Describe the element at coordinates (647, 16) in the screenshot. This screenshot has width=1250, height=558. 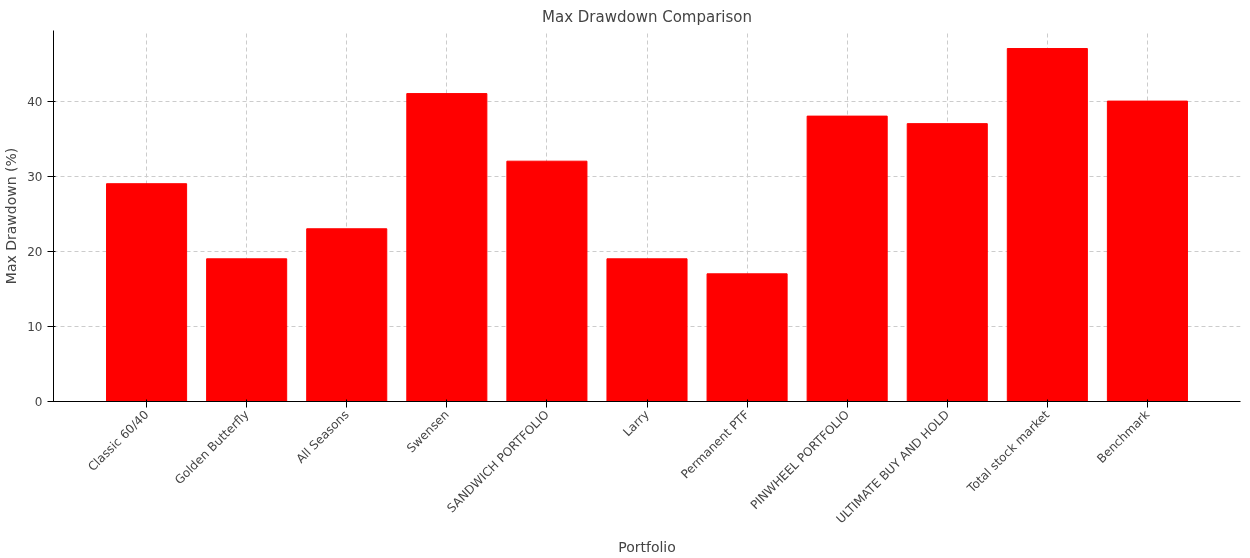
I see `chart-title: Max Drawdown Comparison` at that location.